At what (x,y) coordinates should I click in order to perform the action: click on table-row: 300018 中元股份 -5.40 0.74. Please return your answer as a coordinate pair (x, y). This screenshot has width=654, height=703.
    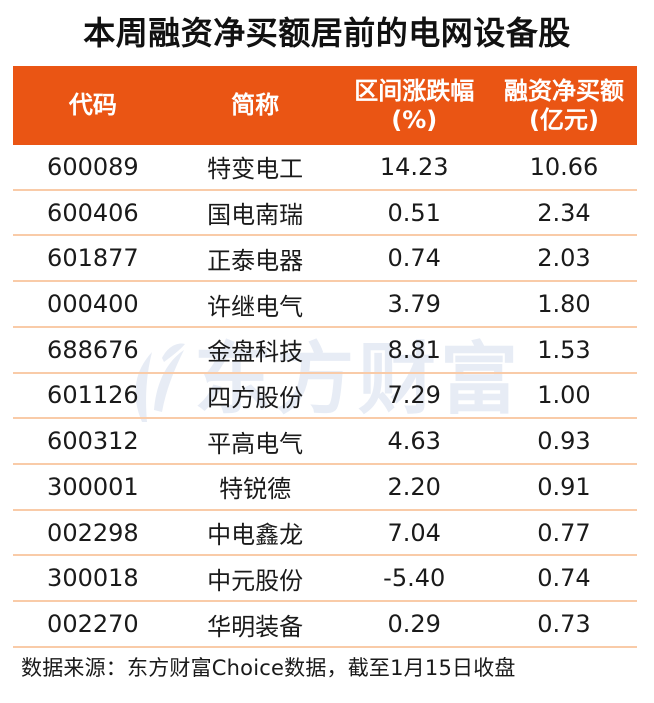
    Looking at the image, I should click on (325, 579).